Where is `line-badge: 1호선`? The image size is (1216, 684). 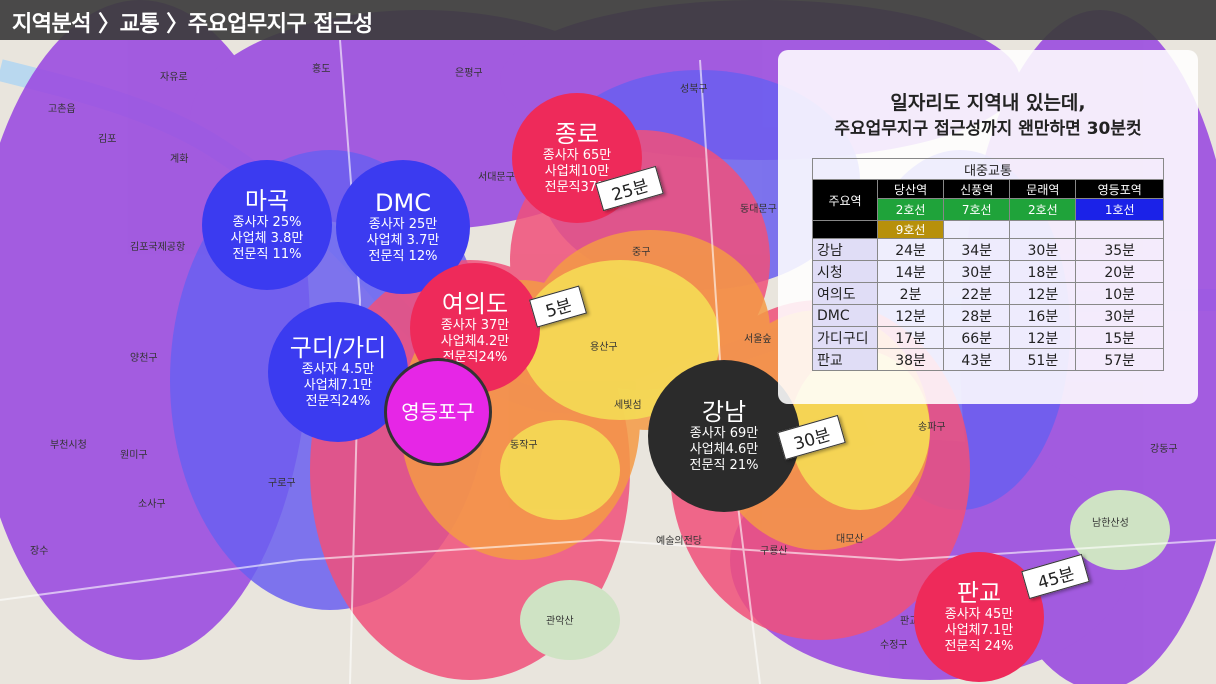 line-badge: 1호선 is located at coordinates (1119, 209).